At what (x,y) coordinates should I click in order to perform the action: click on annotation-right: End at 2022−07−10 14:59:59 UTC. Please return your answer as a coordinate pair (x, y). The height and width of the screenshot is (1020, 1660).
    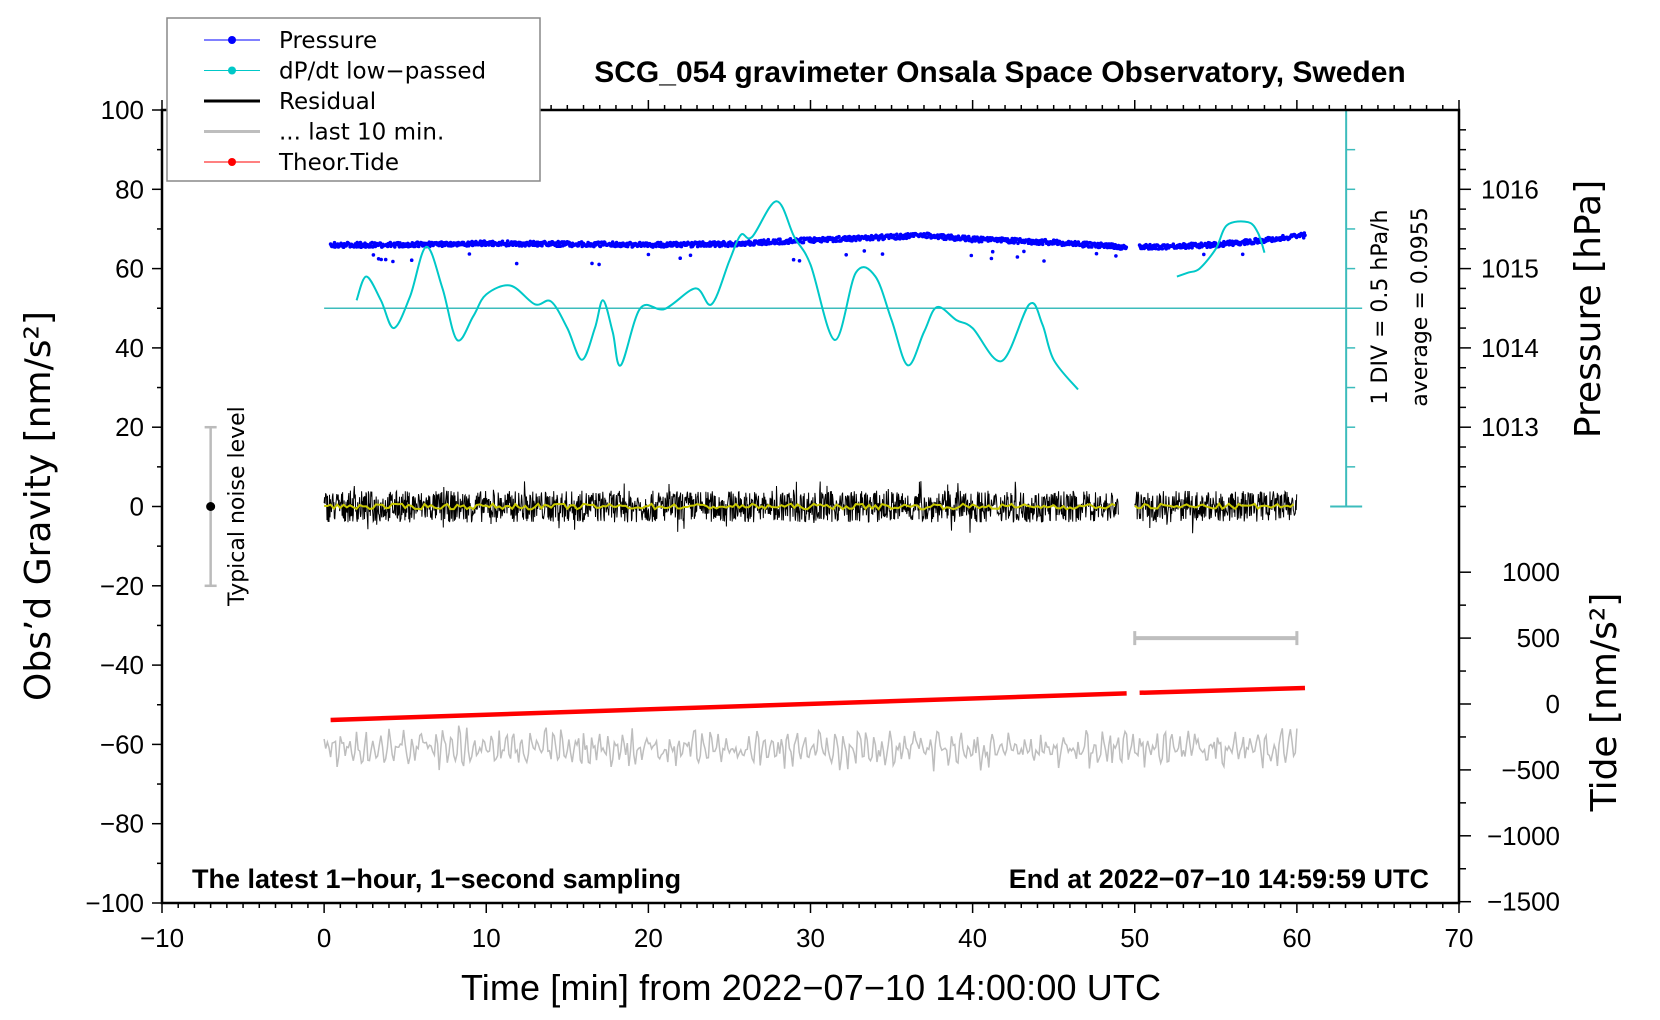
    Looking at the image, I should click on (1219, 879).